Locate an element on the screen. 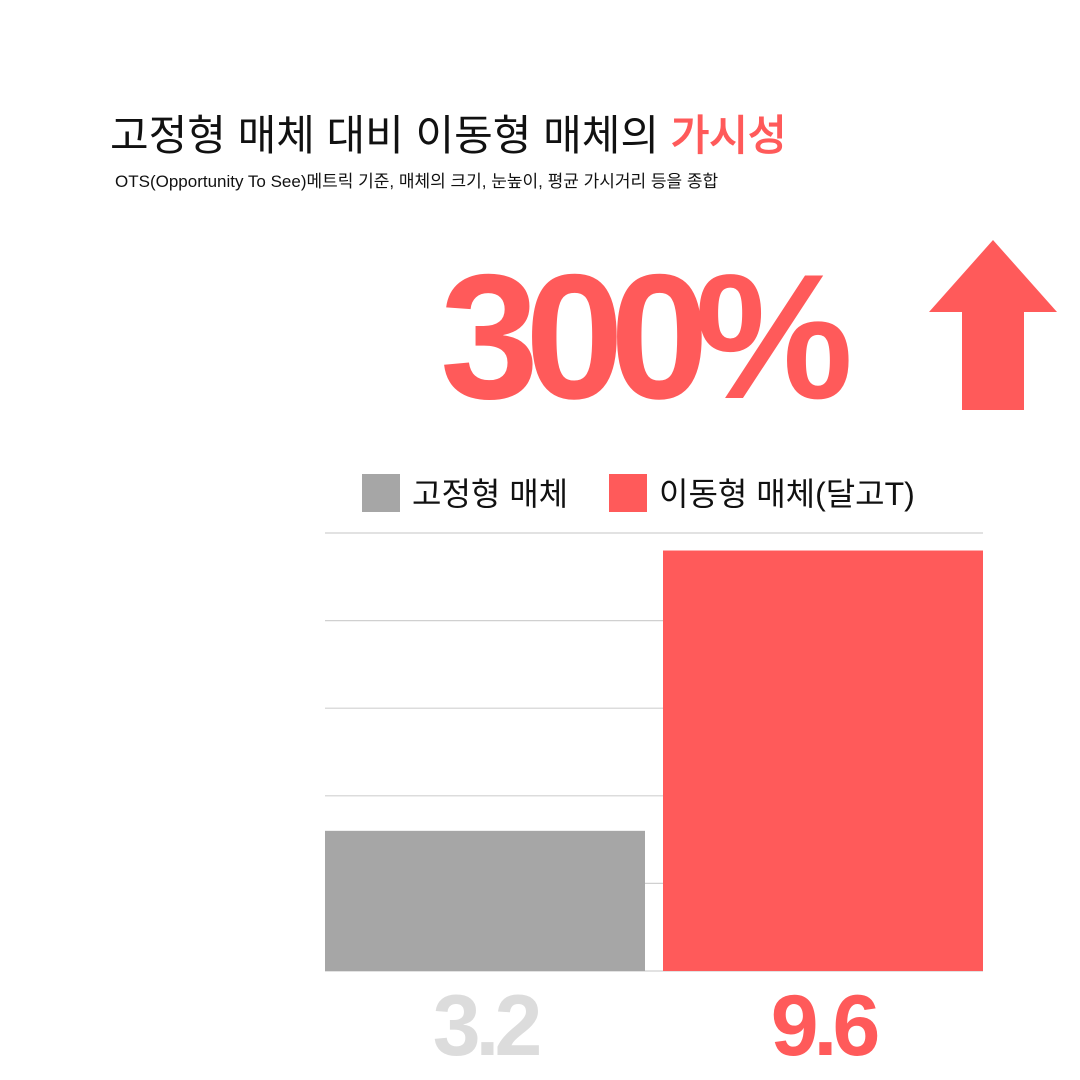  title-highlight: 가시성 is located at coordinates (729, 135).